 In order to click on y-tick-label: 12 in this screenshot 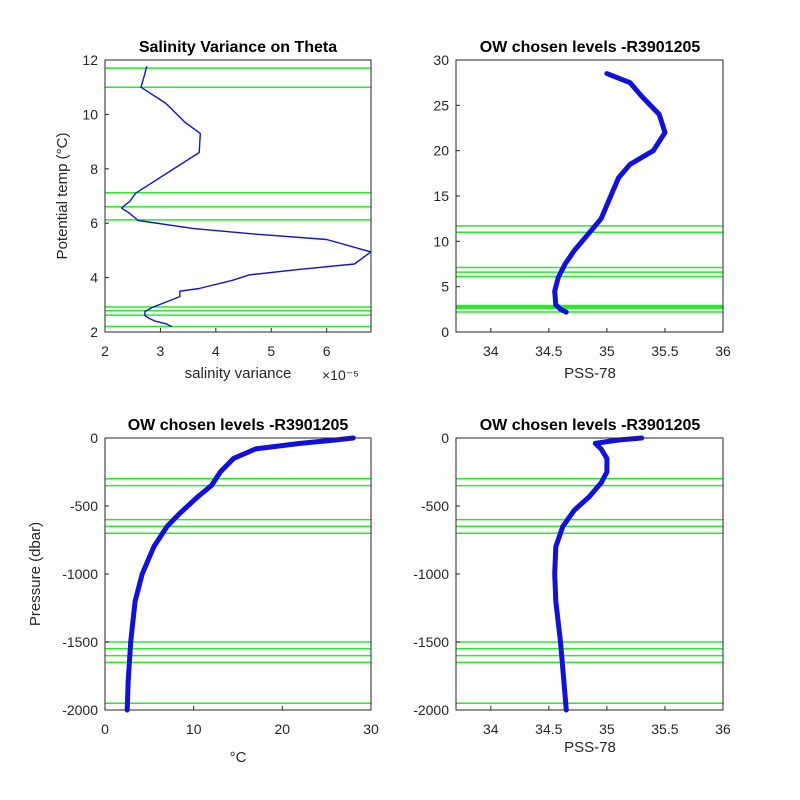, I will do `click(90, 60)`.